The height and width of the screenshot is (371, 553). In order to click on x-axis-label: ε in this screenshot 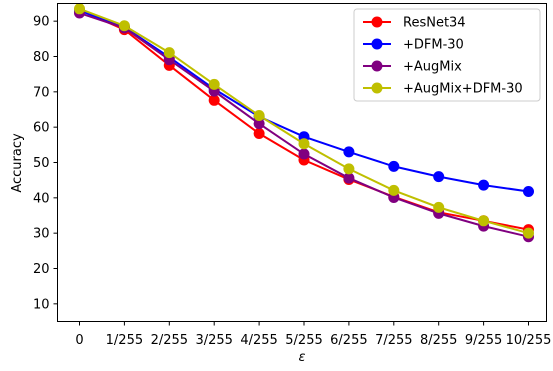, I will do `click(301, 357)`.